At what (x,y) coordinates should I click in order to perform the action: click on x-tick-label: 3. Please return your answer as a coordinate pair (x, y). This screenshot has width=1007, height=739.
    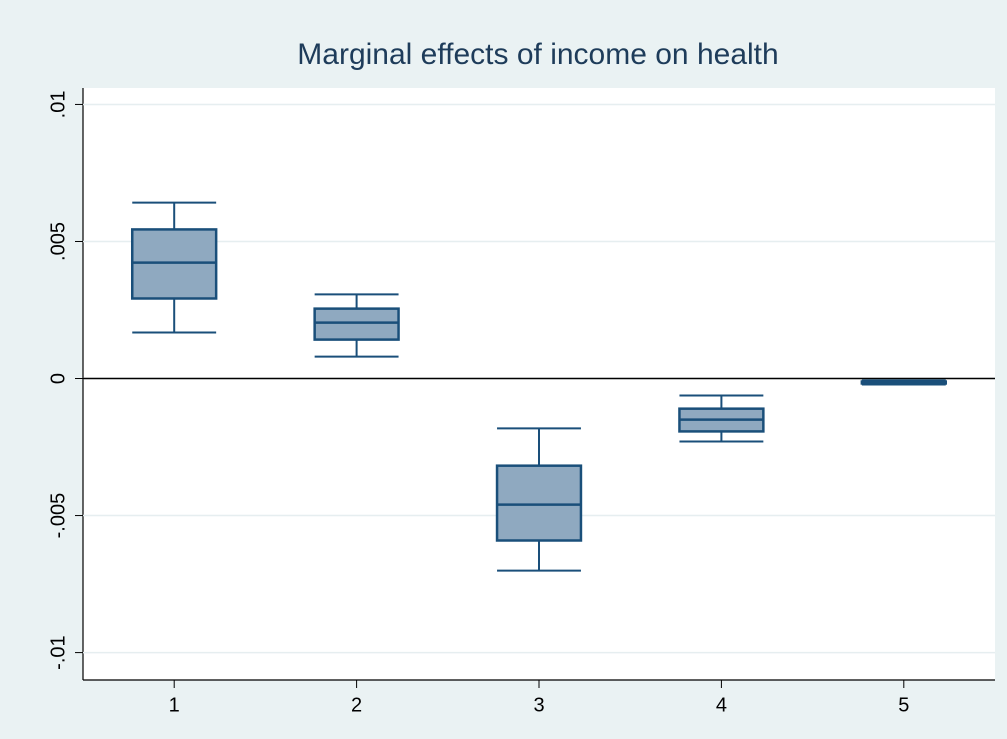
    Looking at the image, I should click on (538, 705).